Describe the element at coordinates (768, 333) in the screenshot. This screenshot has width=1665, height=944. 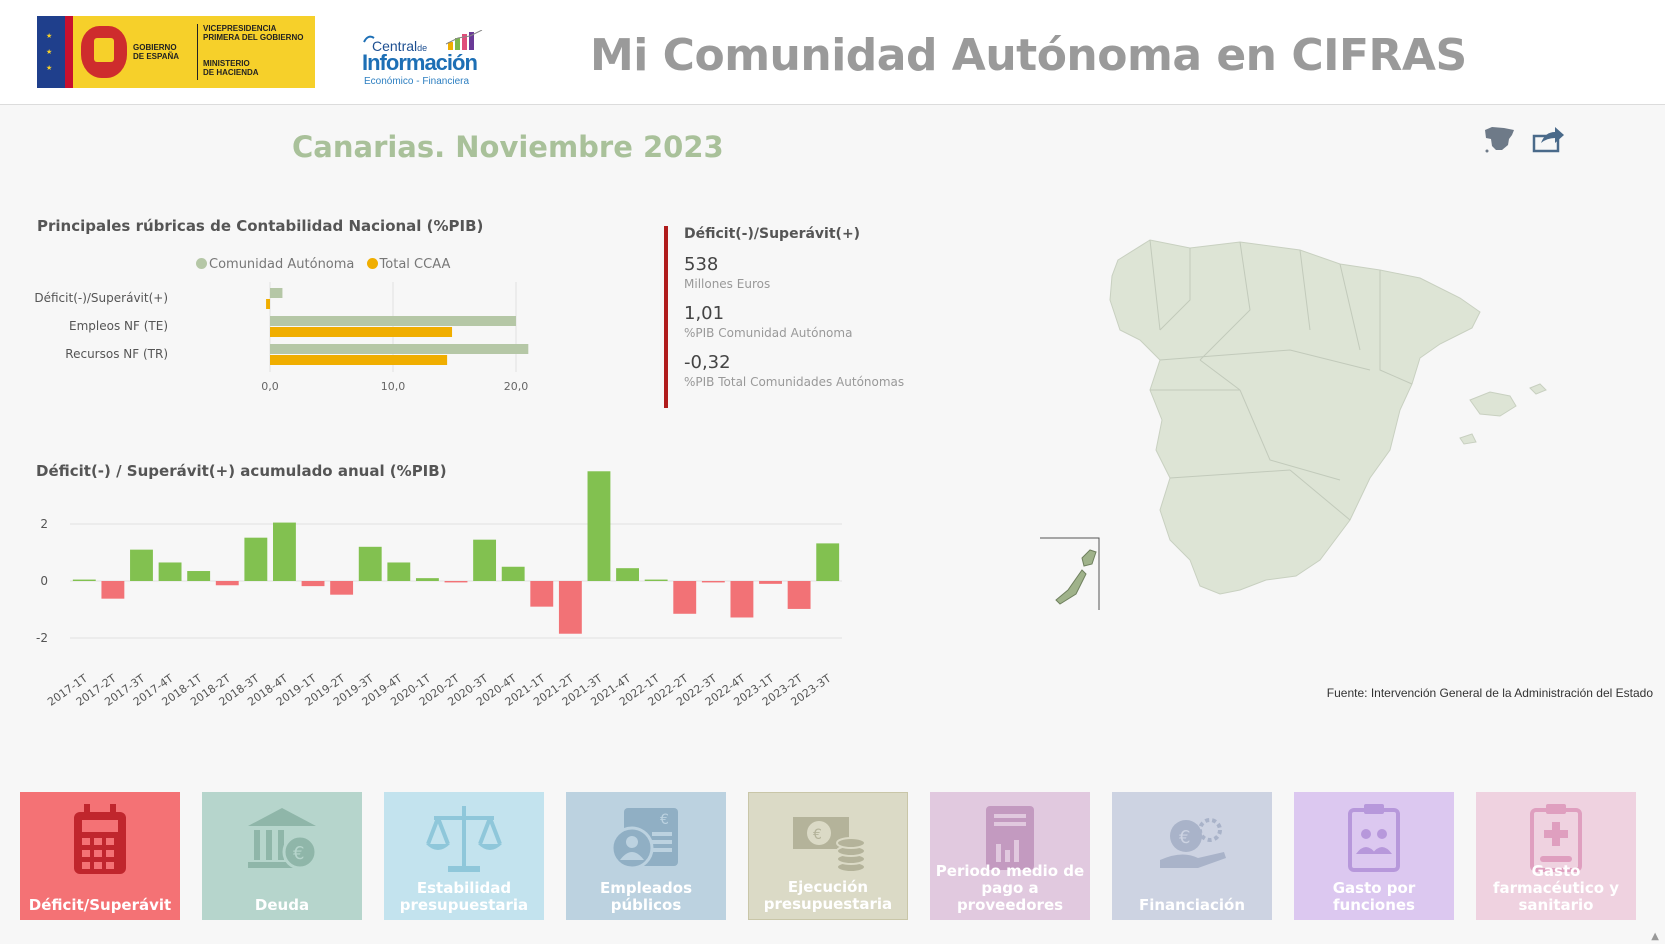
I see `kpi-label-pib-ca: %PIB Comunidad Autónoma` at that location.